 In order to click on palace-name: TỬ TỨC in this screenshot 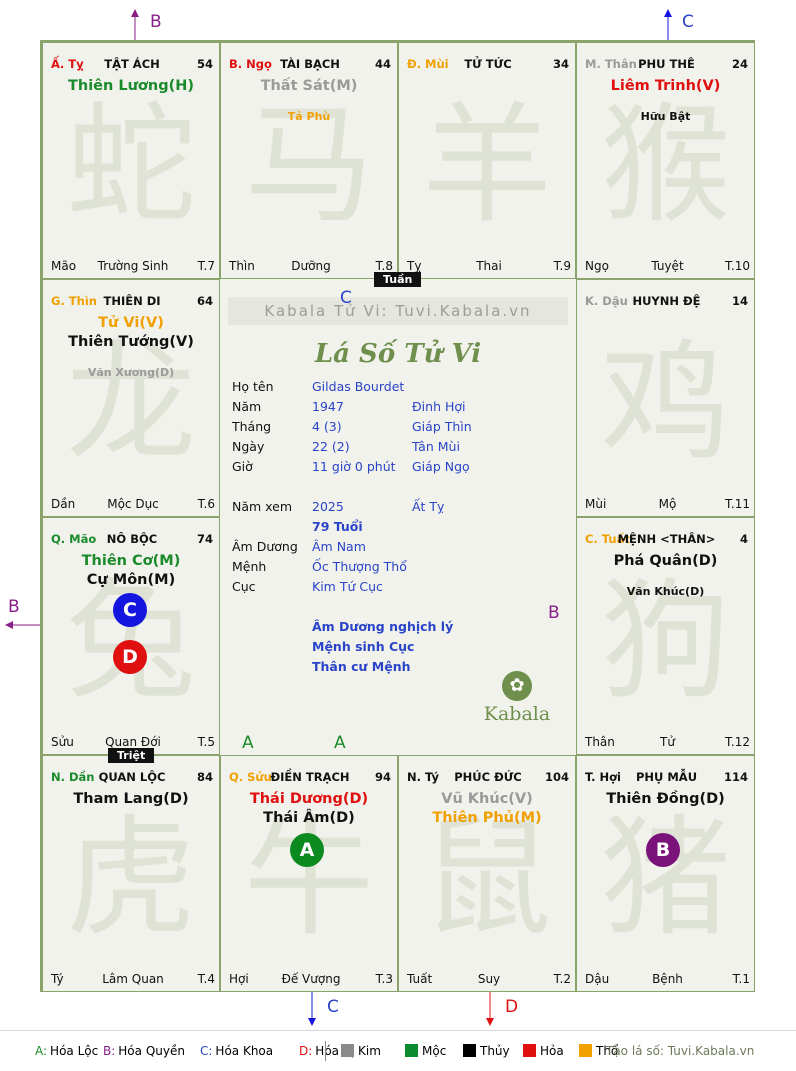, I will do `click(488, 64)`.